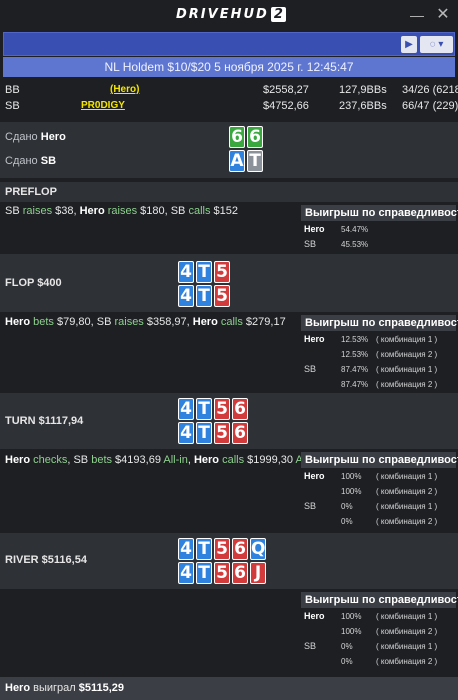  I want to click on action-verb: bets, so click(101, 460).